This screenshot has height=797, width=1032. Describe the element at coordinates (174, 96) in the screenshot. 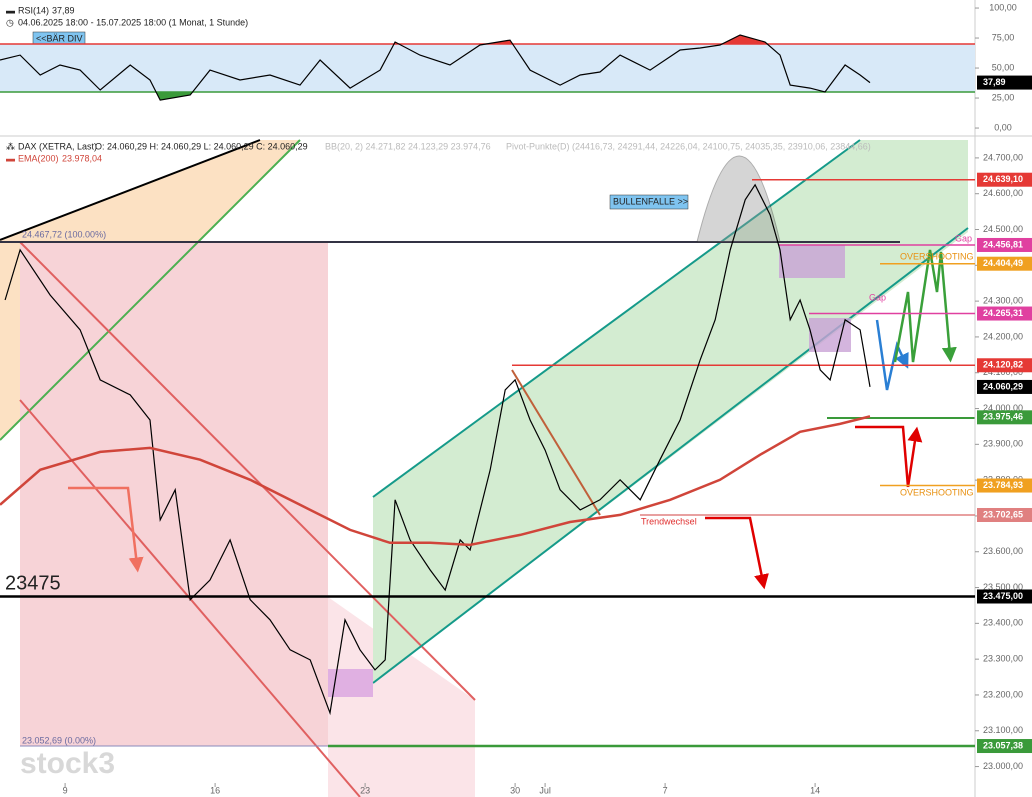

I see `rsi-oversold` at that location.